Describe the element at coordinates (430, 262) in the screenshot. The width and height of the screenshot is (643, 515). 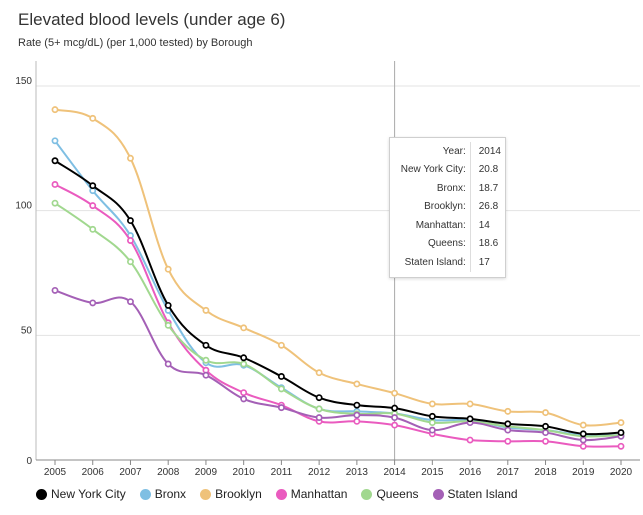
I see `tooltip-key: Staten Island:` at that location.